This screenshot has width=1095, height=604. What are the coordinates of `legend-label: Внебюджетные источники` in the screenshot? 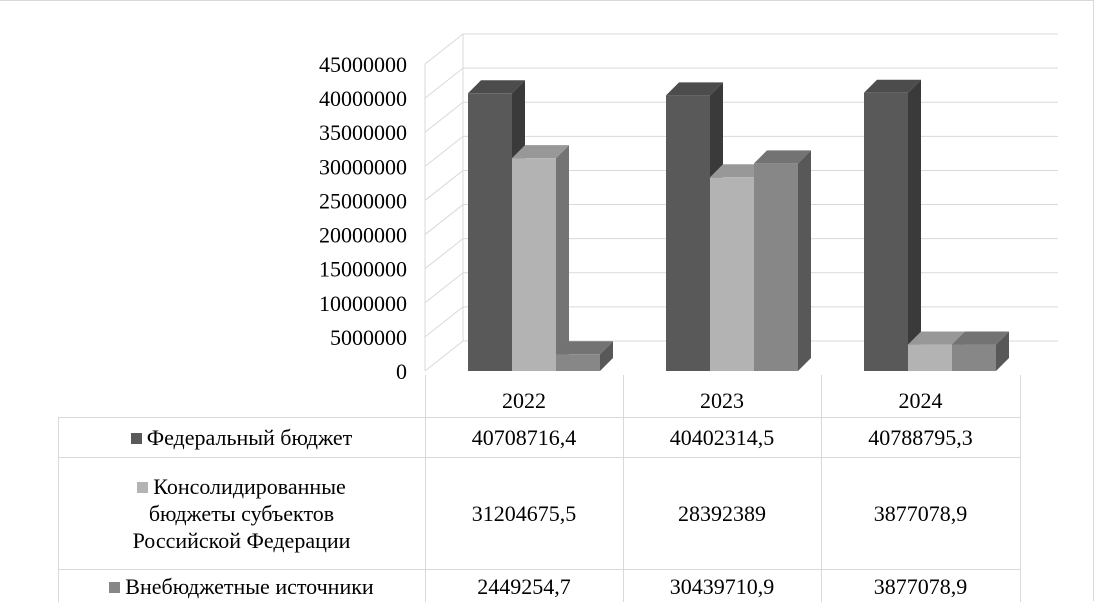 It's located at (249, 586).